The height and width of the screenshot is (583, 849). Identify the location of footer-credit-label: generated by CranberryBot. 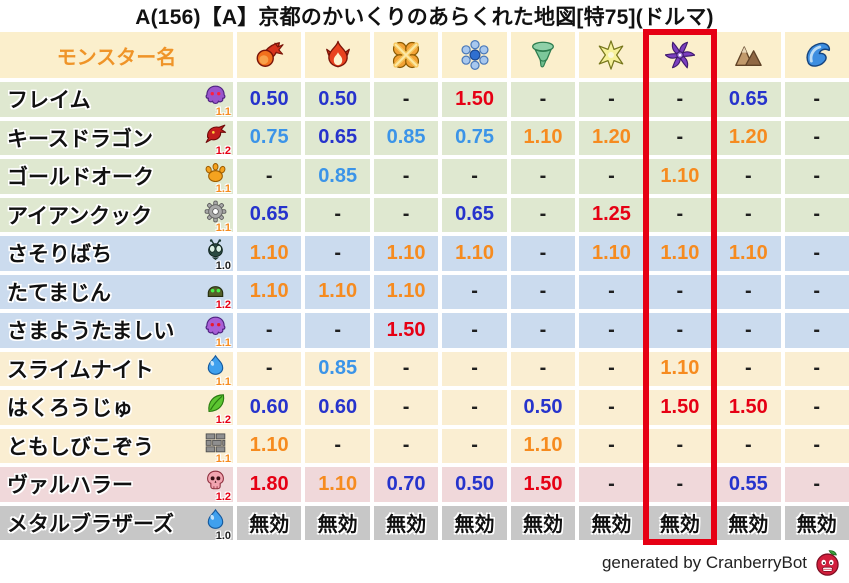
(704, 562).